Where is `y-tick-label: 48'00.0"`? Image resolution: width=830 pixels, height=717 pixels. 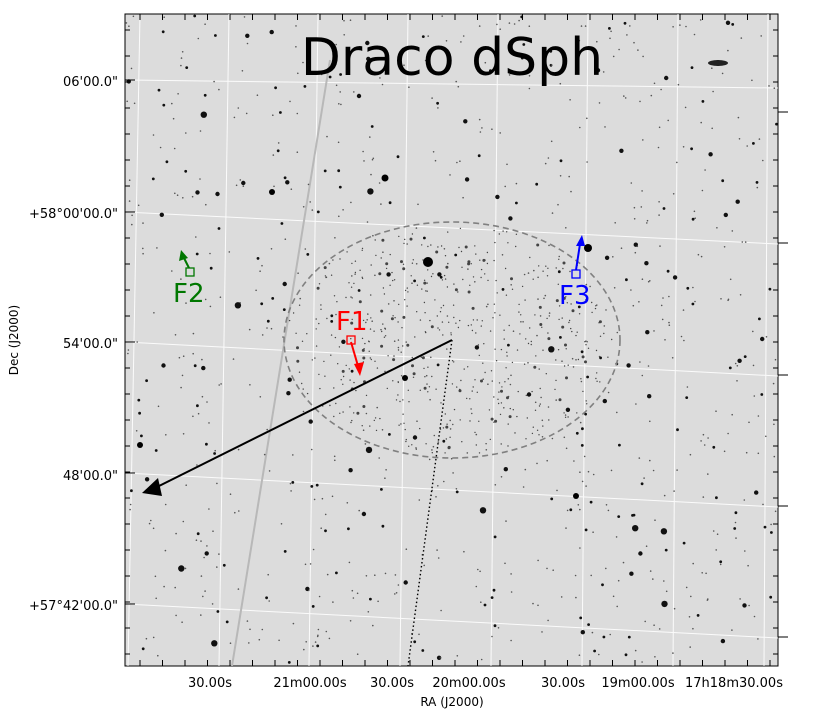 y-tick-label: 48'00.0" is located at coordinates (90, 476).